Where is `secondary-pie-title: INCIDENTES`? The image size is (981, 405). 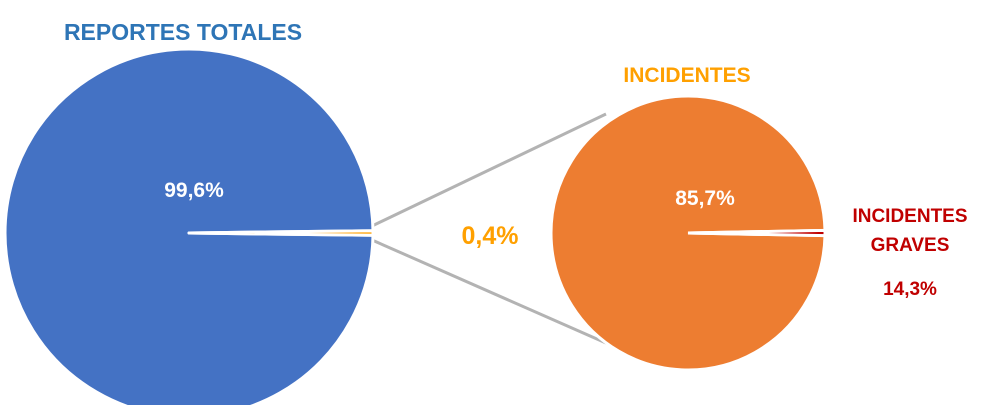 secondary-pie-title: INCIDENTES is located at coordinates (686, 75).